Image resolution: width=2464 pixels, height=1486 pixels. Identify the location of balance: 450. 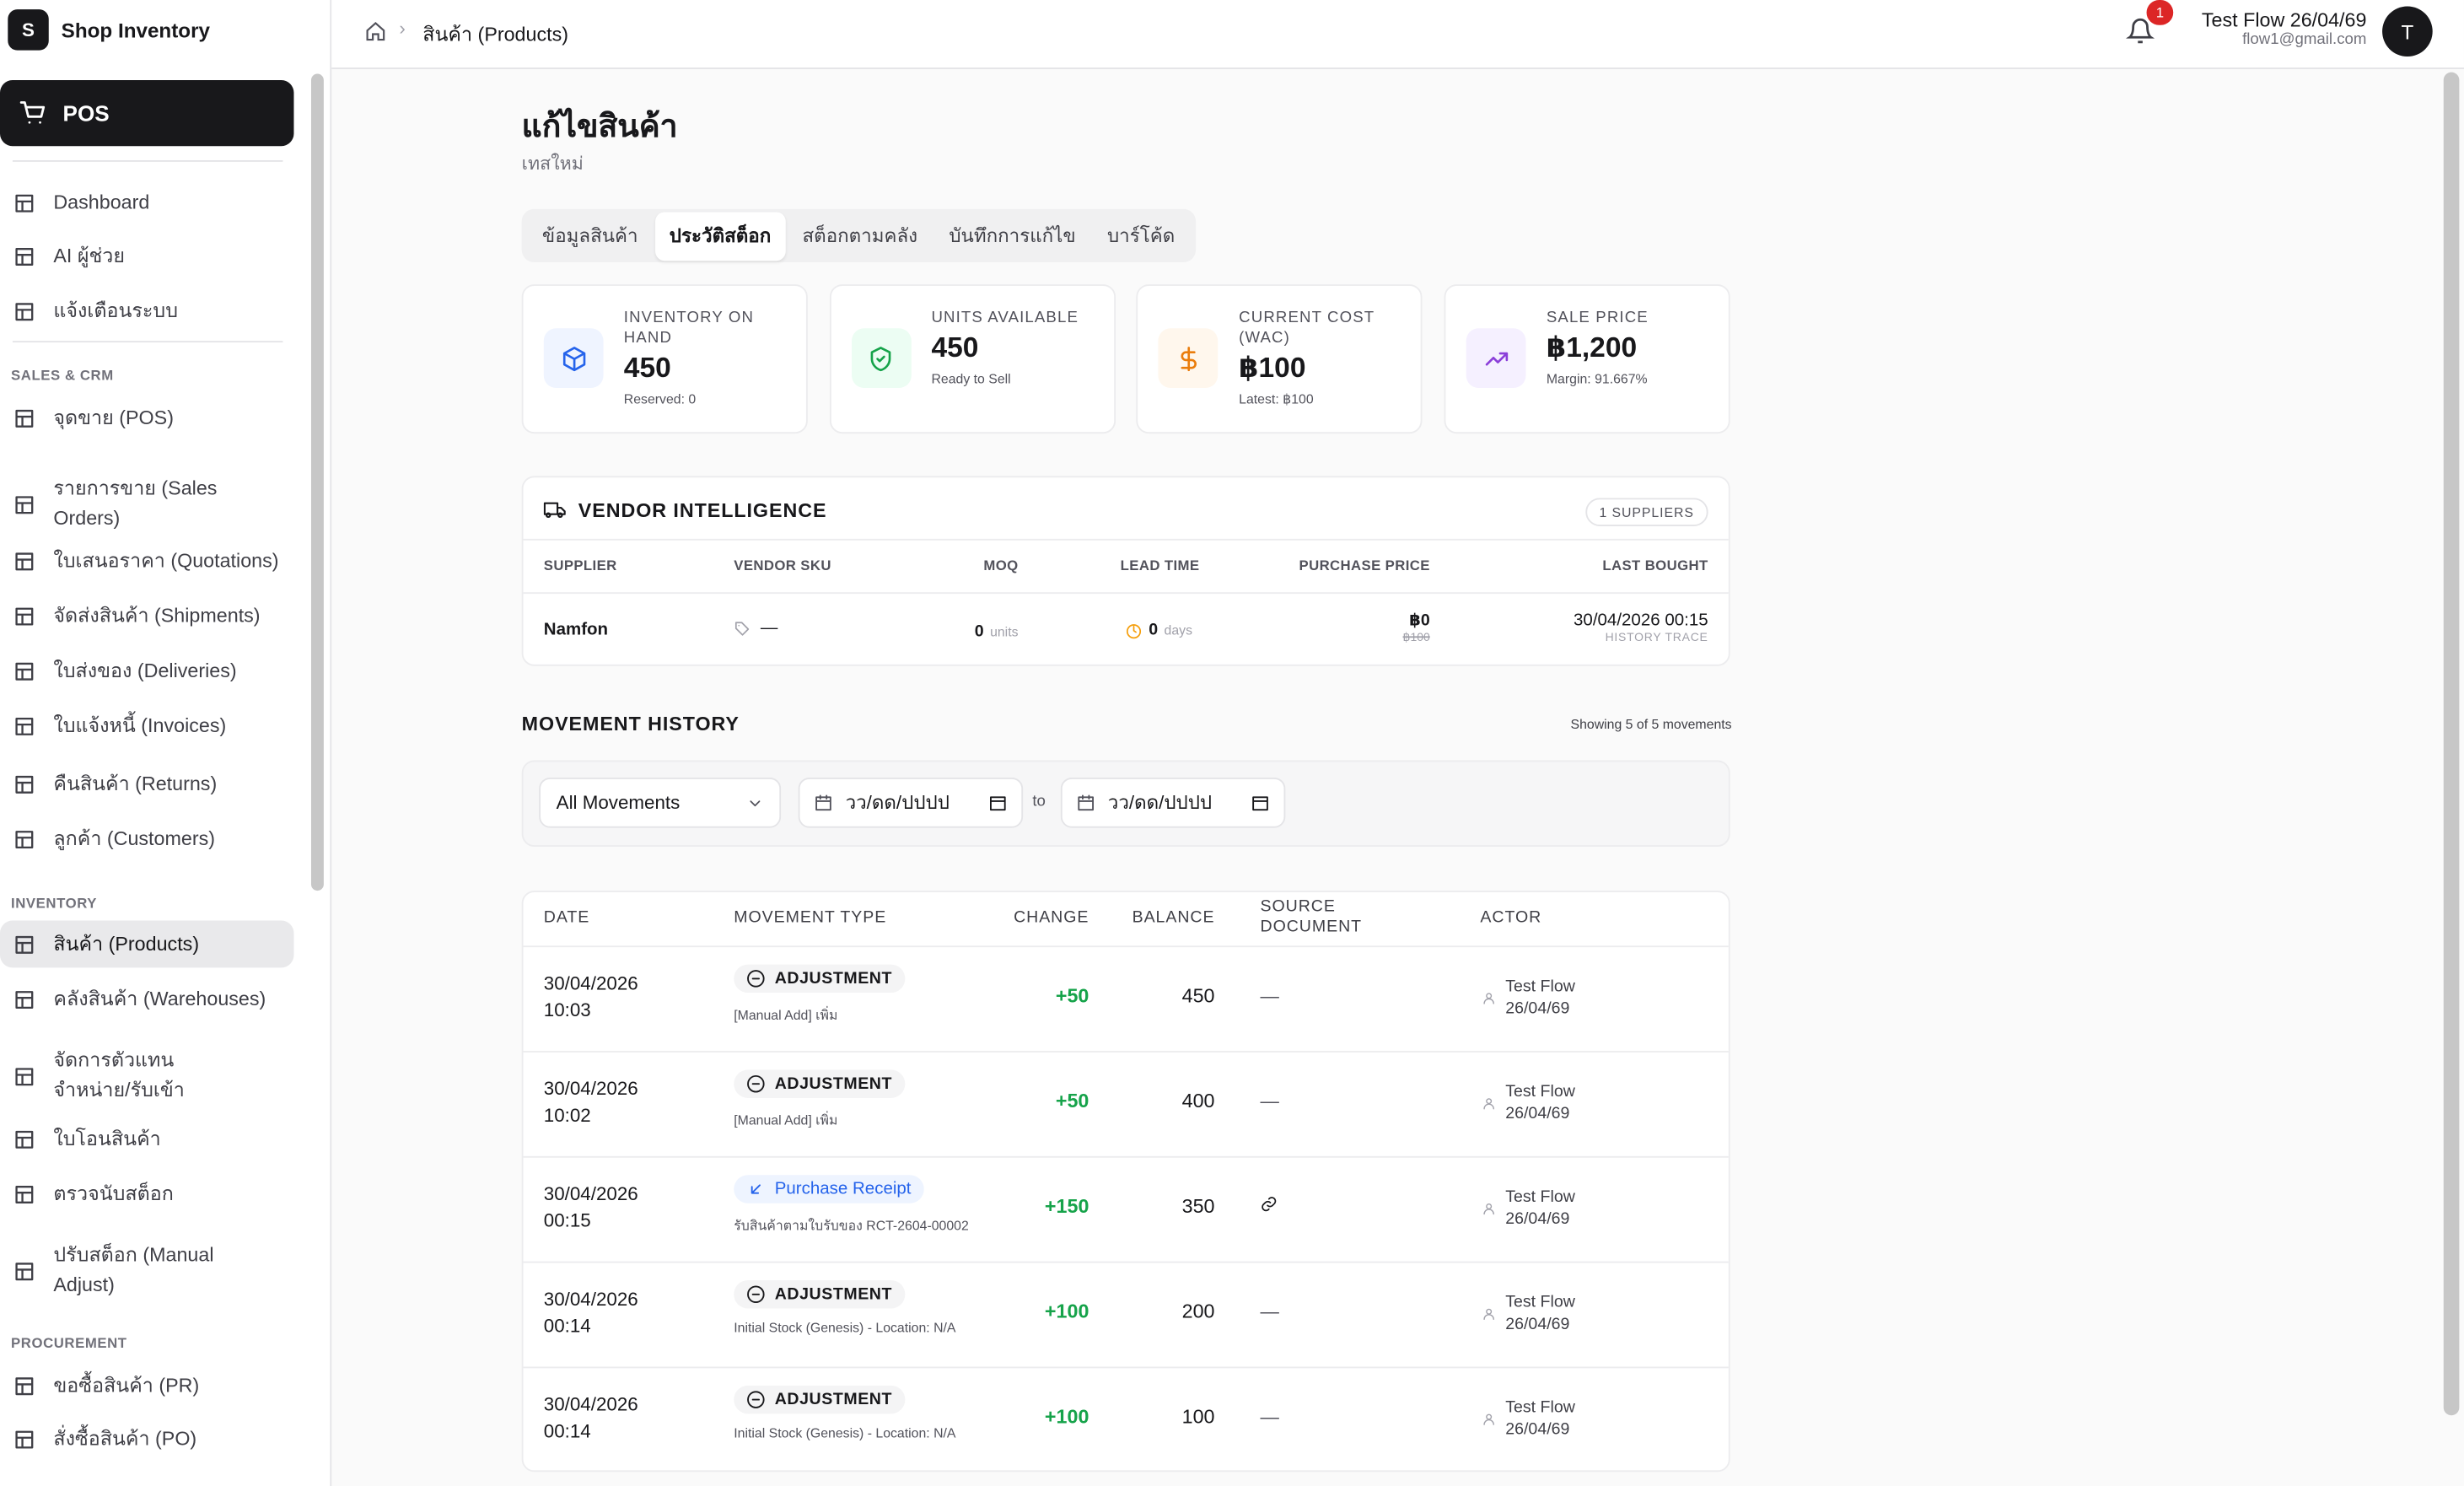
(1198, 995).